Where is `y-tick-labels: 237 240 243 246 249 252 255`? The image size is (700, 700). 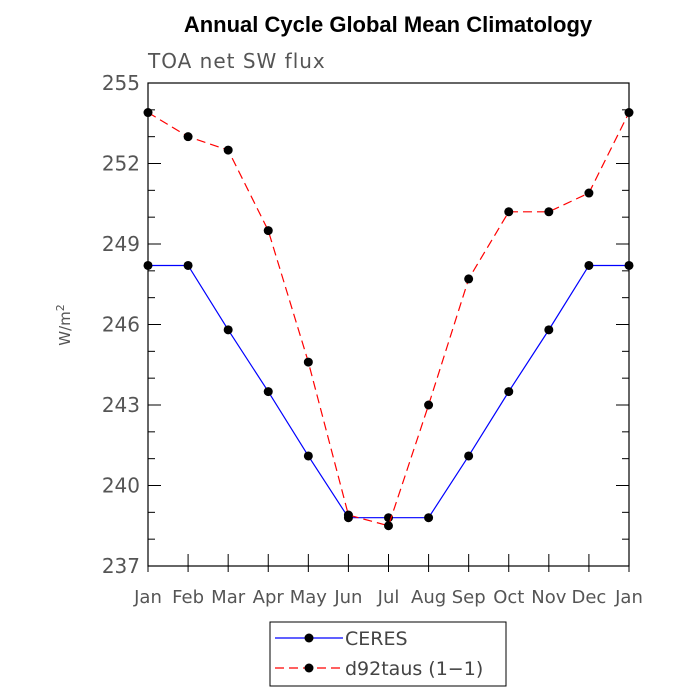 y-tick-labels: 237 240 243 246 249 252 255 is located at coordinates (121, 324).